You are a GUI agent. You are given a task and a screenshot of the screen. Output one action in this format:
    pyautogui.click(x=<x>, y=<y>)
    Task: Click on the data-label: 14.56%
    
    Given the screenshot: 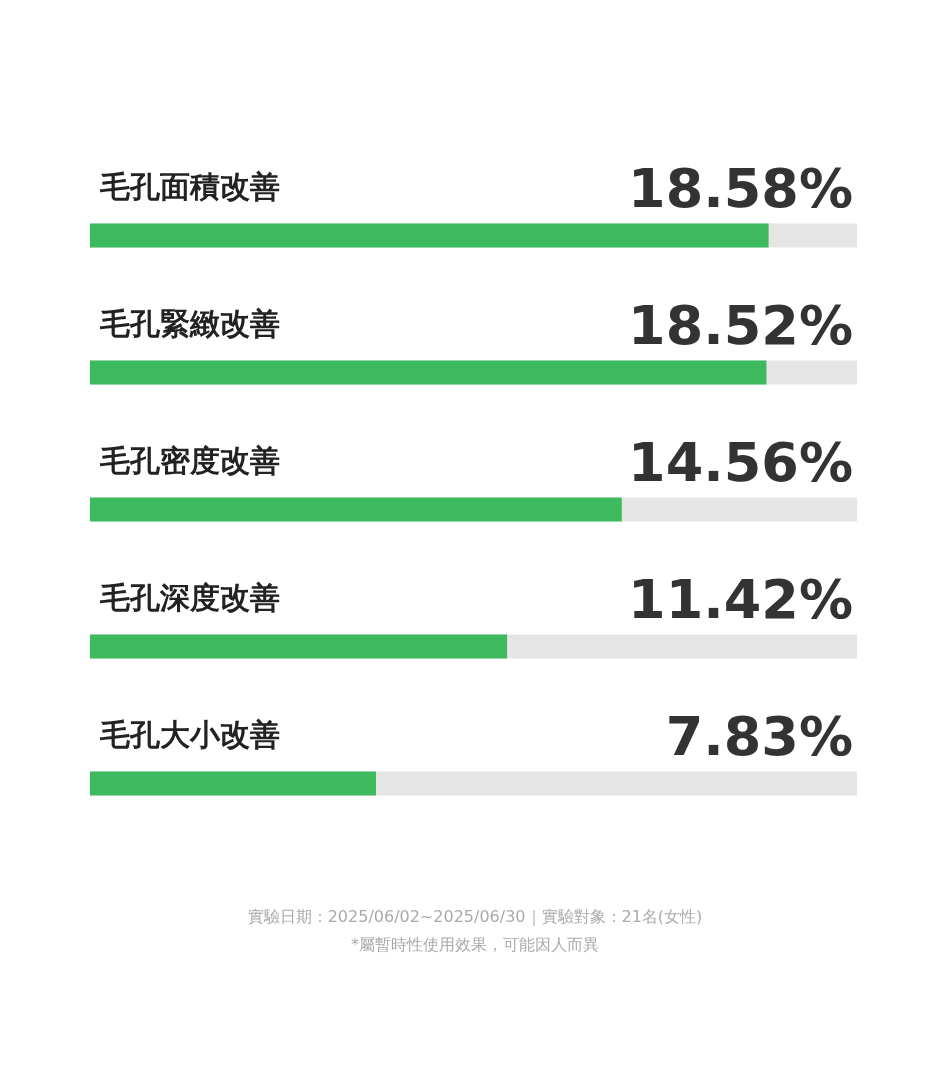 What is the action you would take?
    pyautogui.click(x=740, y=462)
    